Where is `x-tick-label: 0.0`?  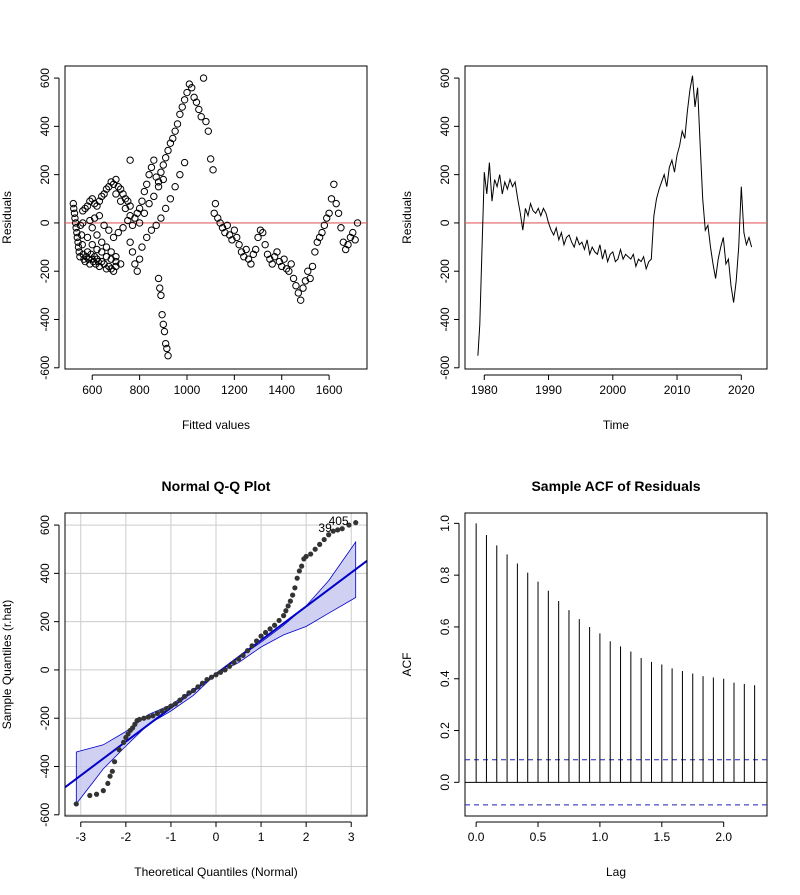
x-tick-label: 0.0 is located at coordinates (476, 837).